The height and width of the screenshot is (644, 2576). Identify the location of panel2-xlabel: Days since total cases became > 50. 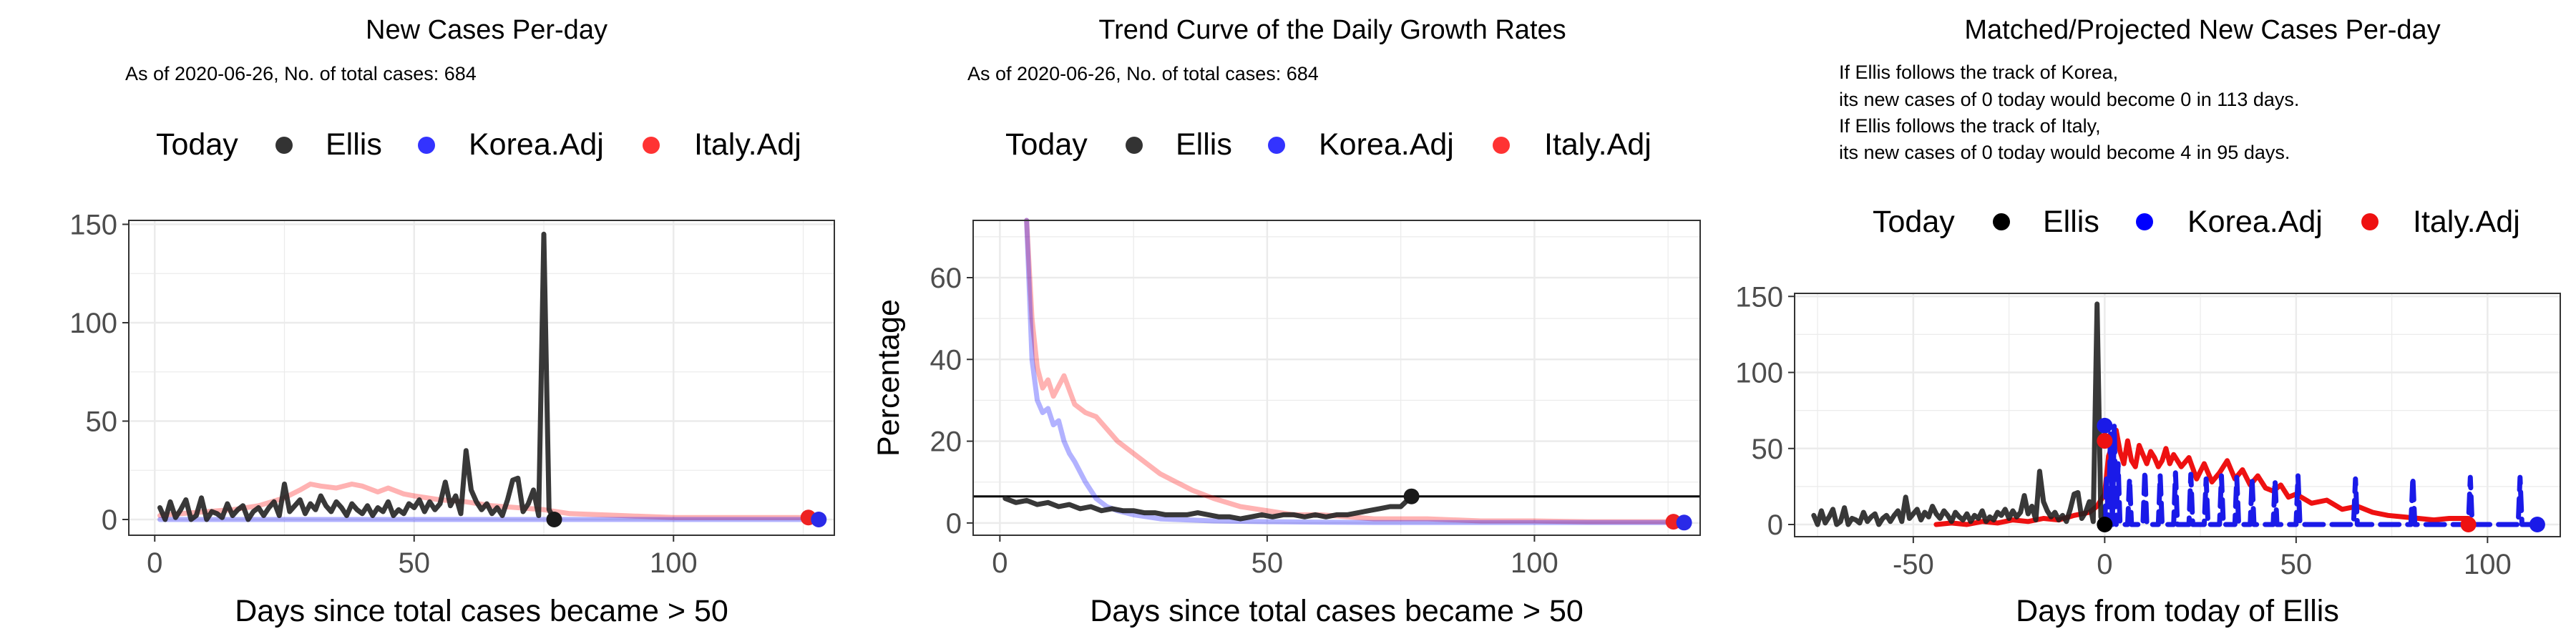
(1337, 611).